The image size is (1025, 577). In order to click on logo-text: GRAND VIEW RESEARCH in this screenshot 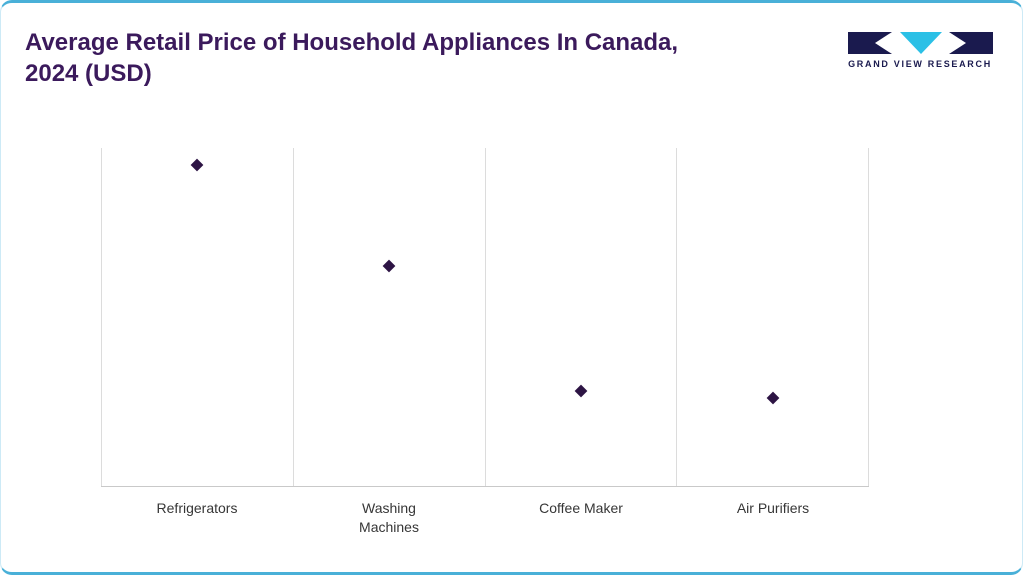, I will do `click(920, 64)`.